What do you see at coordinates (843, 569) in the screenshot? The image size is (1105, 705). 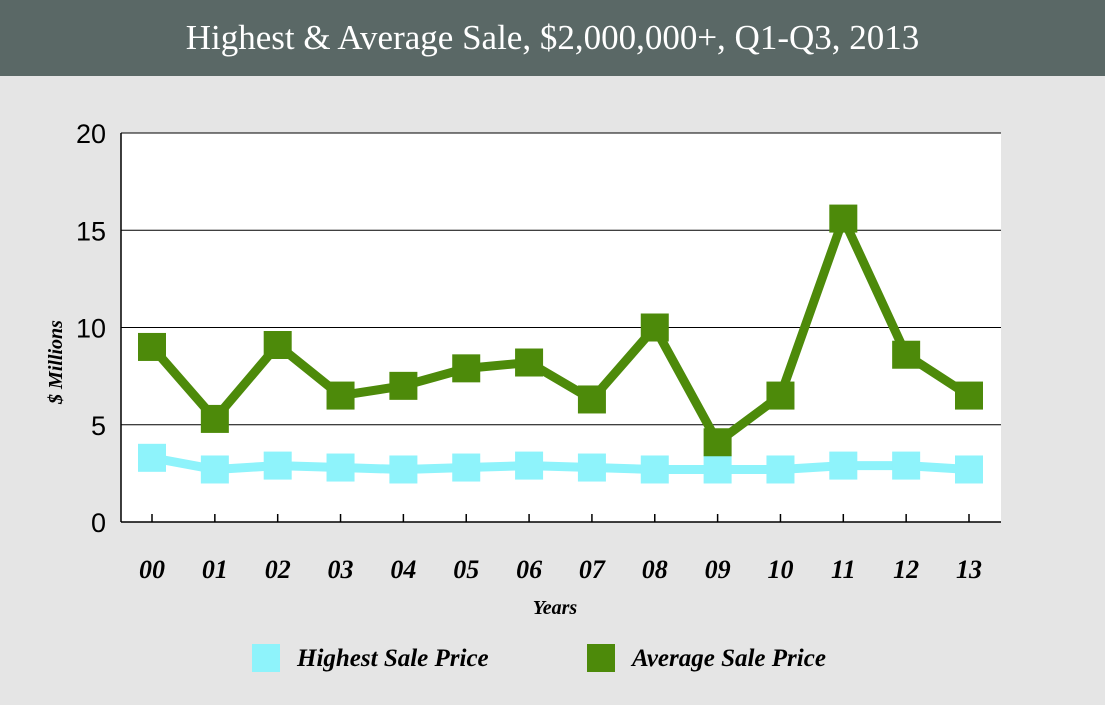 I see `x-tick-label: 11` at bounding box center [843, 569].